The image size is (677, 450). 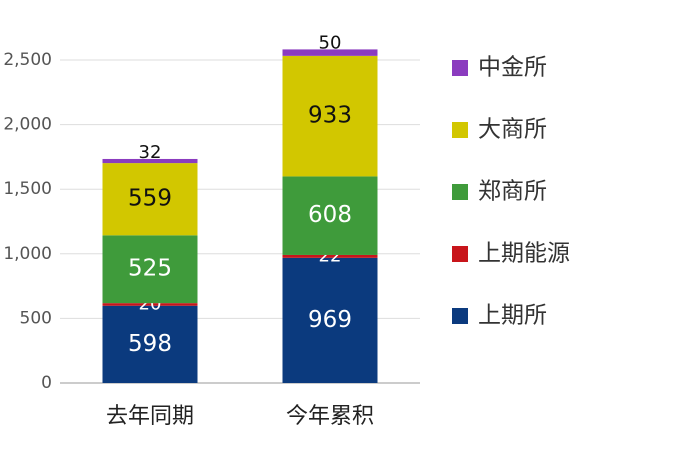 What do you see at coordinates (27, 125) in the screenshot?
I see `y-tick-label: 2,000` at bounding box center [27, 125].